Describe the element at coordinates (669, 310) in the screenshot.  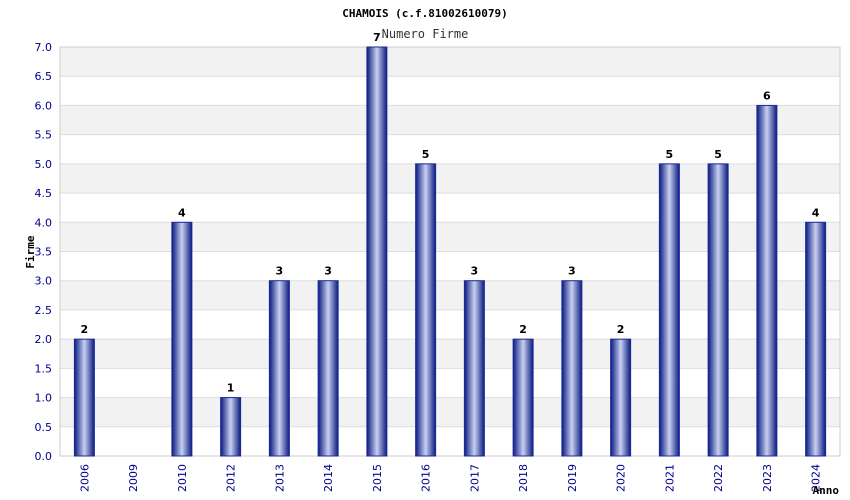
I see `bar-2021` at that location.